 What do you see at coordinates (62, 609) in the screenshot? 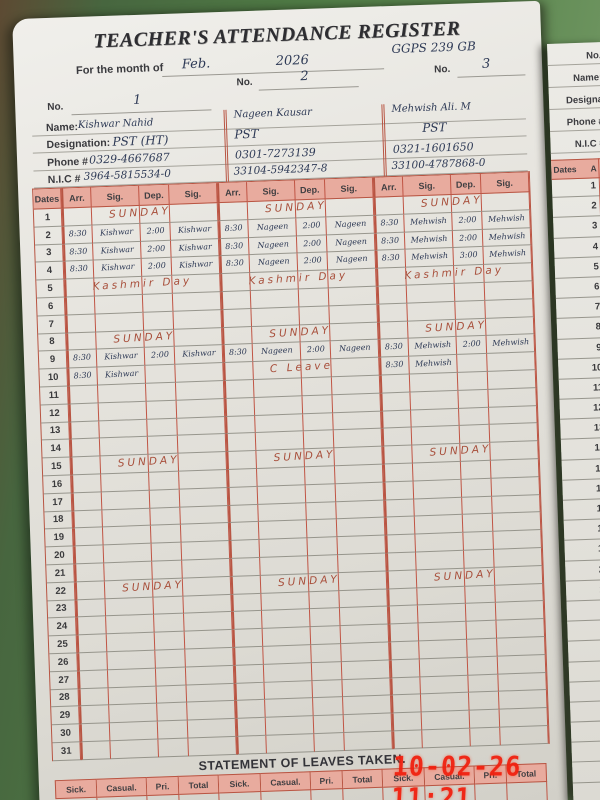
I see `date-cell: 23` at bounding box center [62, 609].